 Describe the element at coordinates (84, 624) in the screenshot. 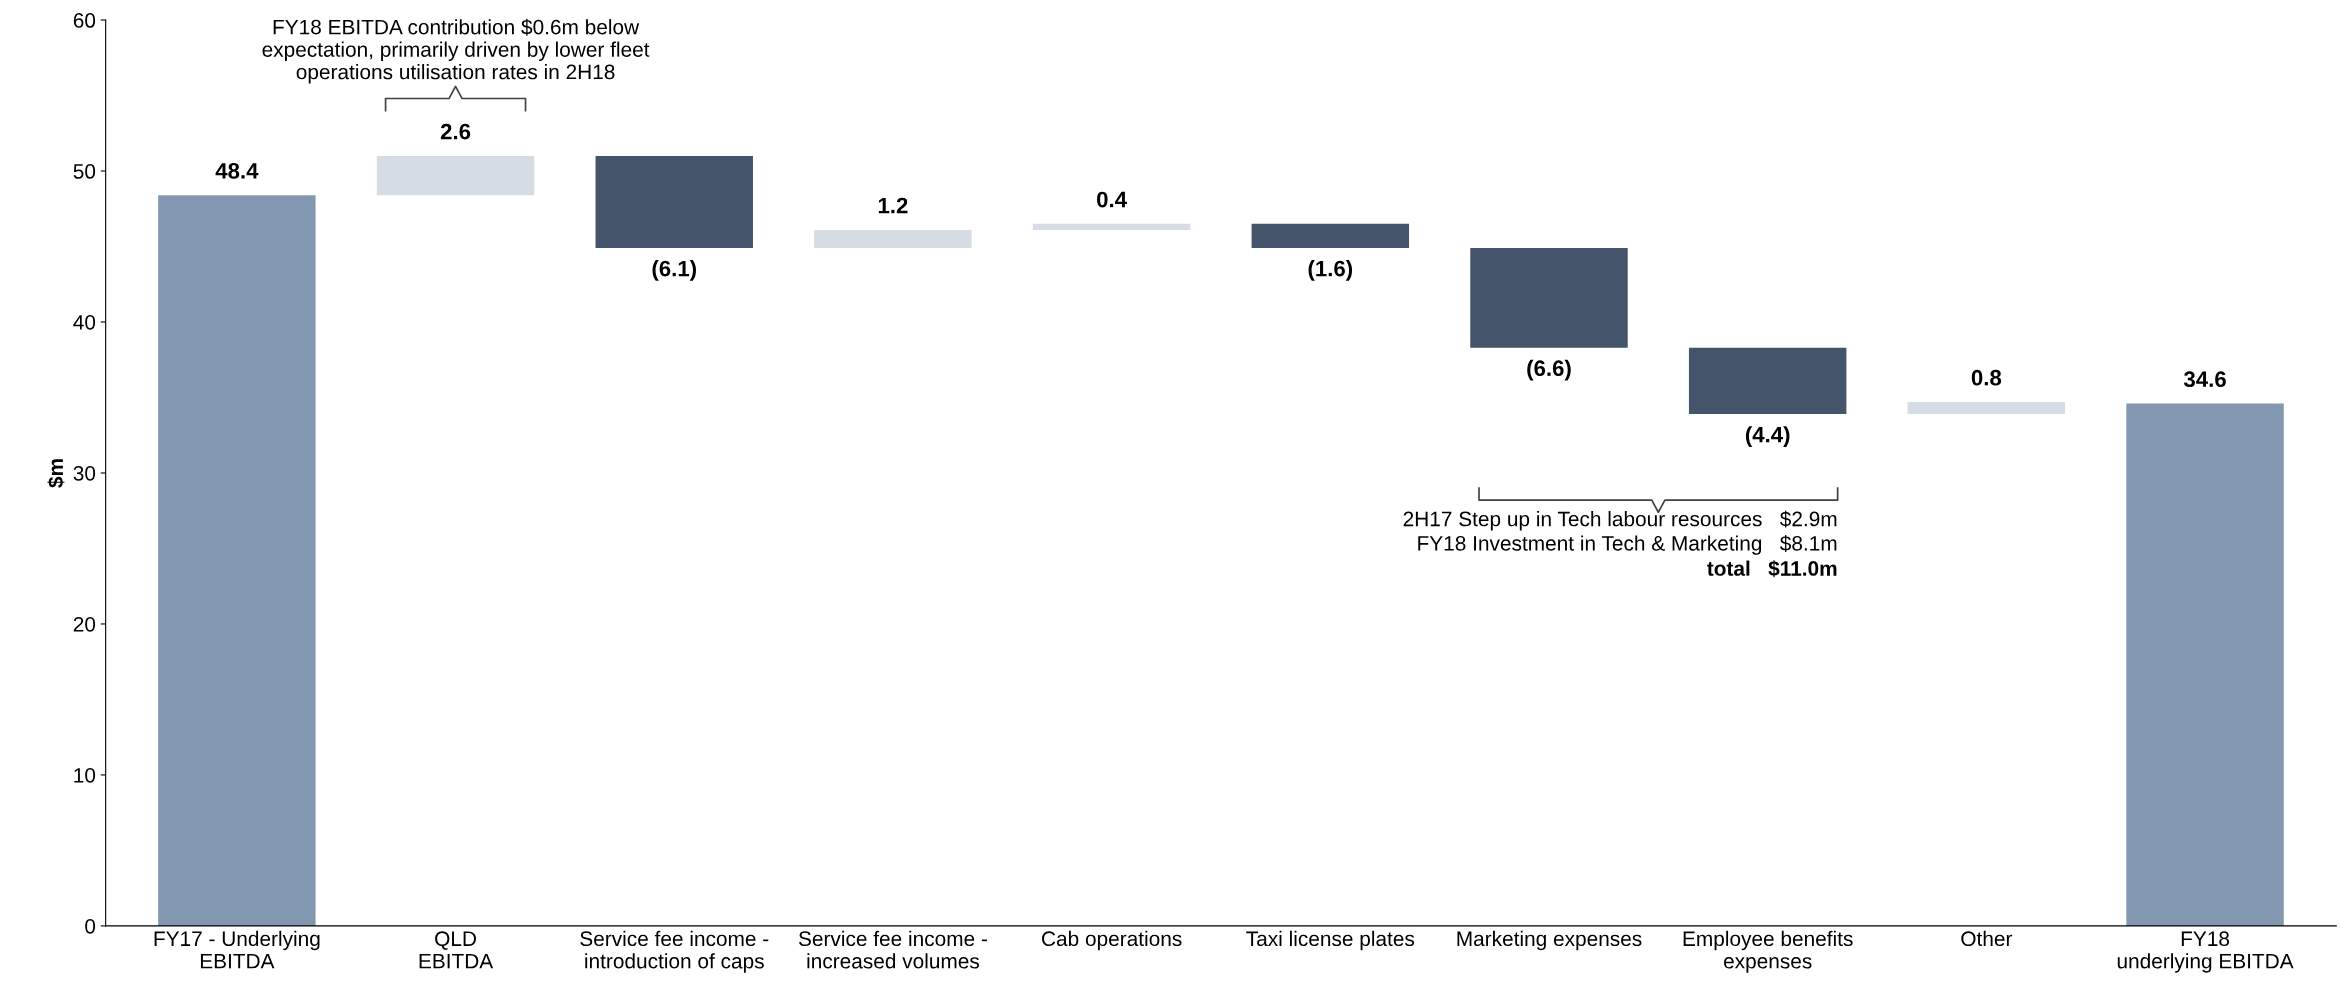

I see `y-tick-label: 20` at that location.